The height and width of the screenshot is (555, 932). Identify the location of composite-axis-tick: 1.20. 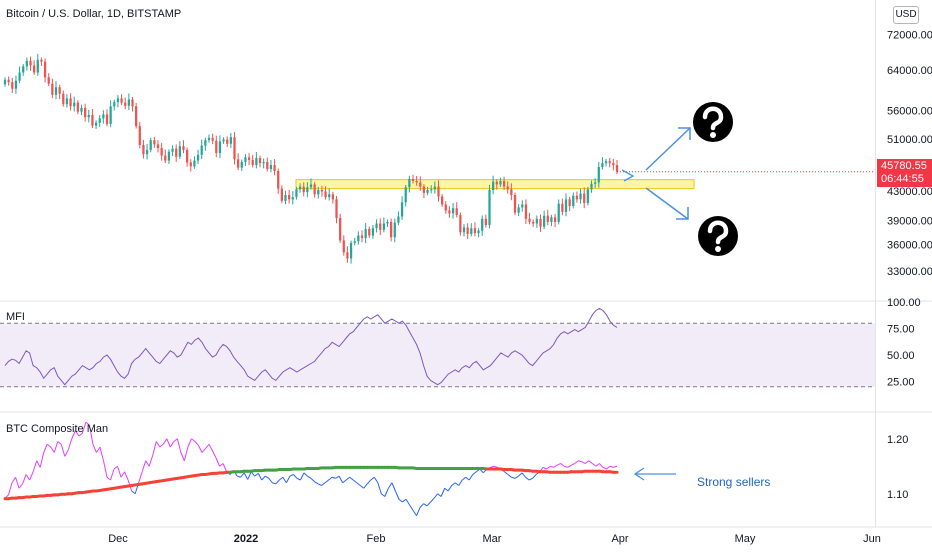
(897, 440).